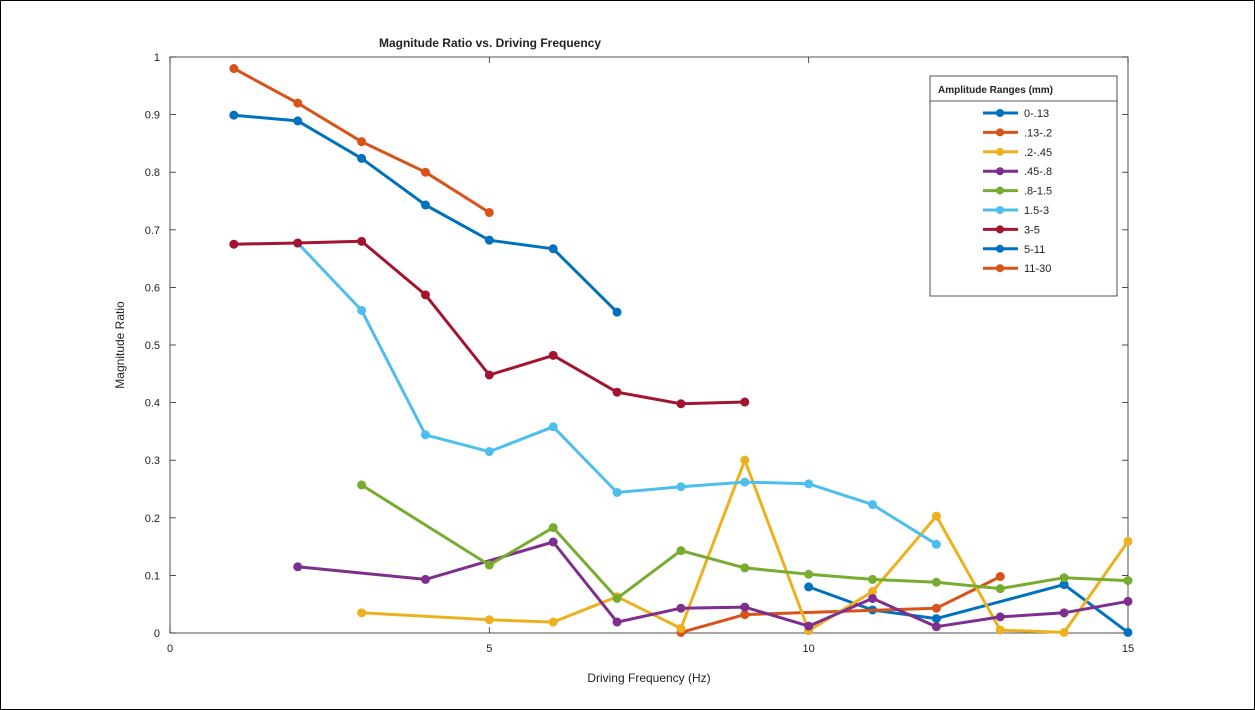  Describe the element at coordinates (1038, 192) in the screenshot. I see `legend-label: .8-1.5` at that location.